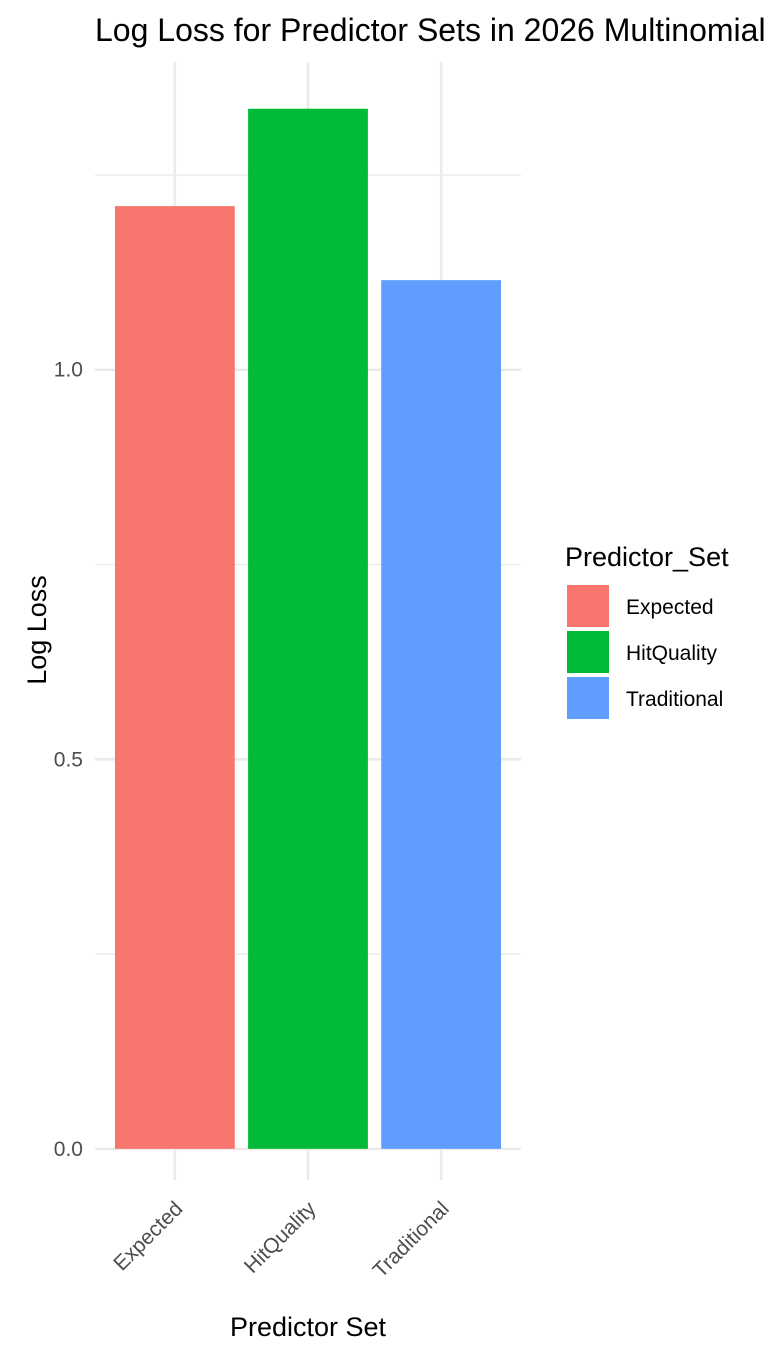 The width and height of the screenshot is (772, 1356). I want to click on y-axis-tick-labels: 0.0 0.5 1.0, so click(68, 760).